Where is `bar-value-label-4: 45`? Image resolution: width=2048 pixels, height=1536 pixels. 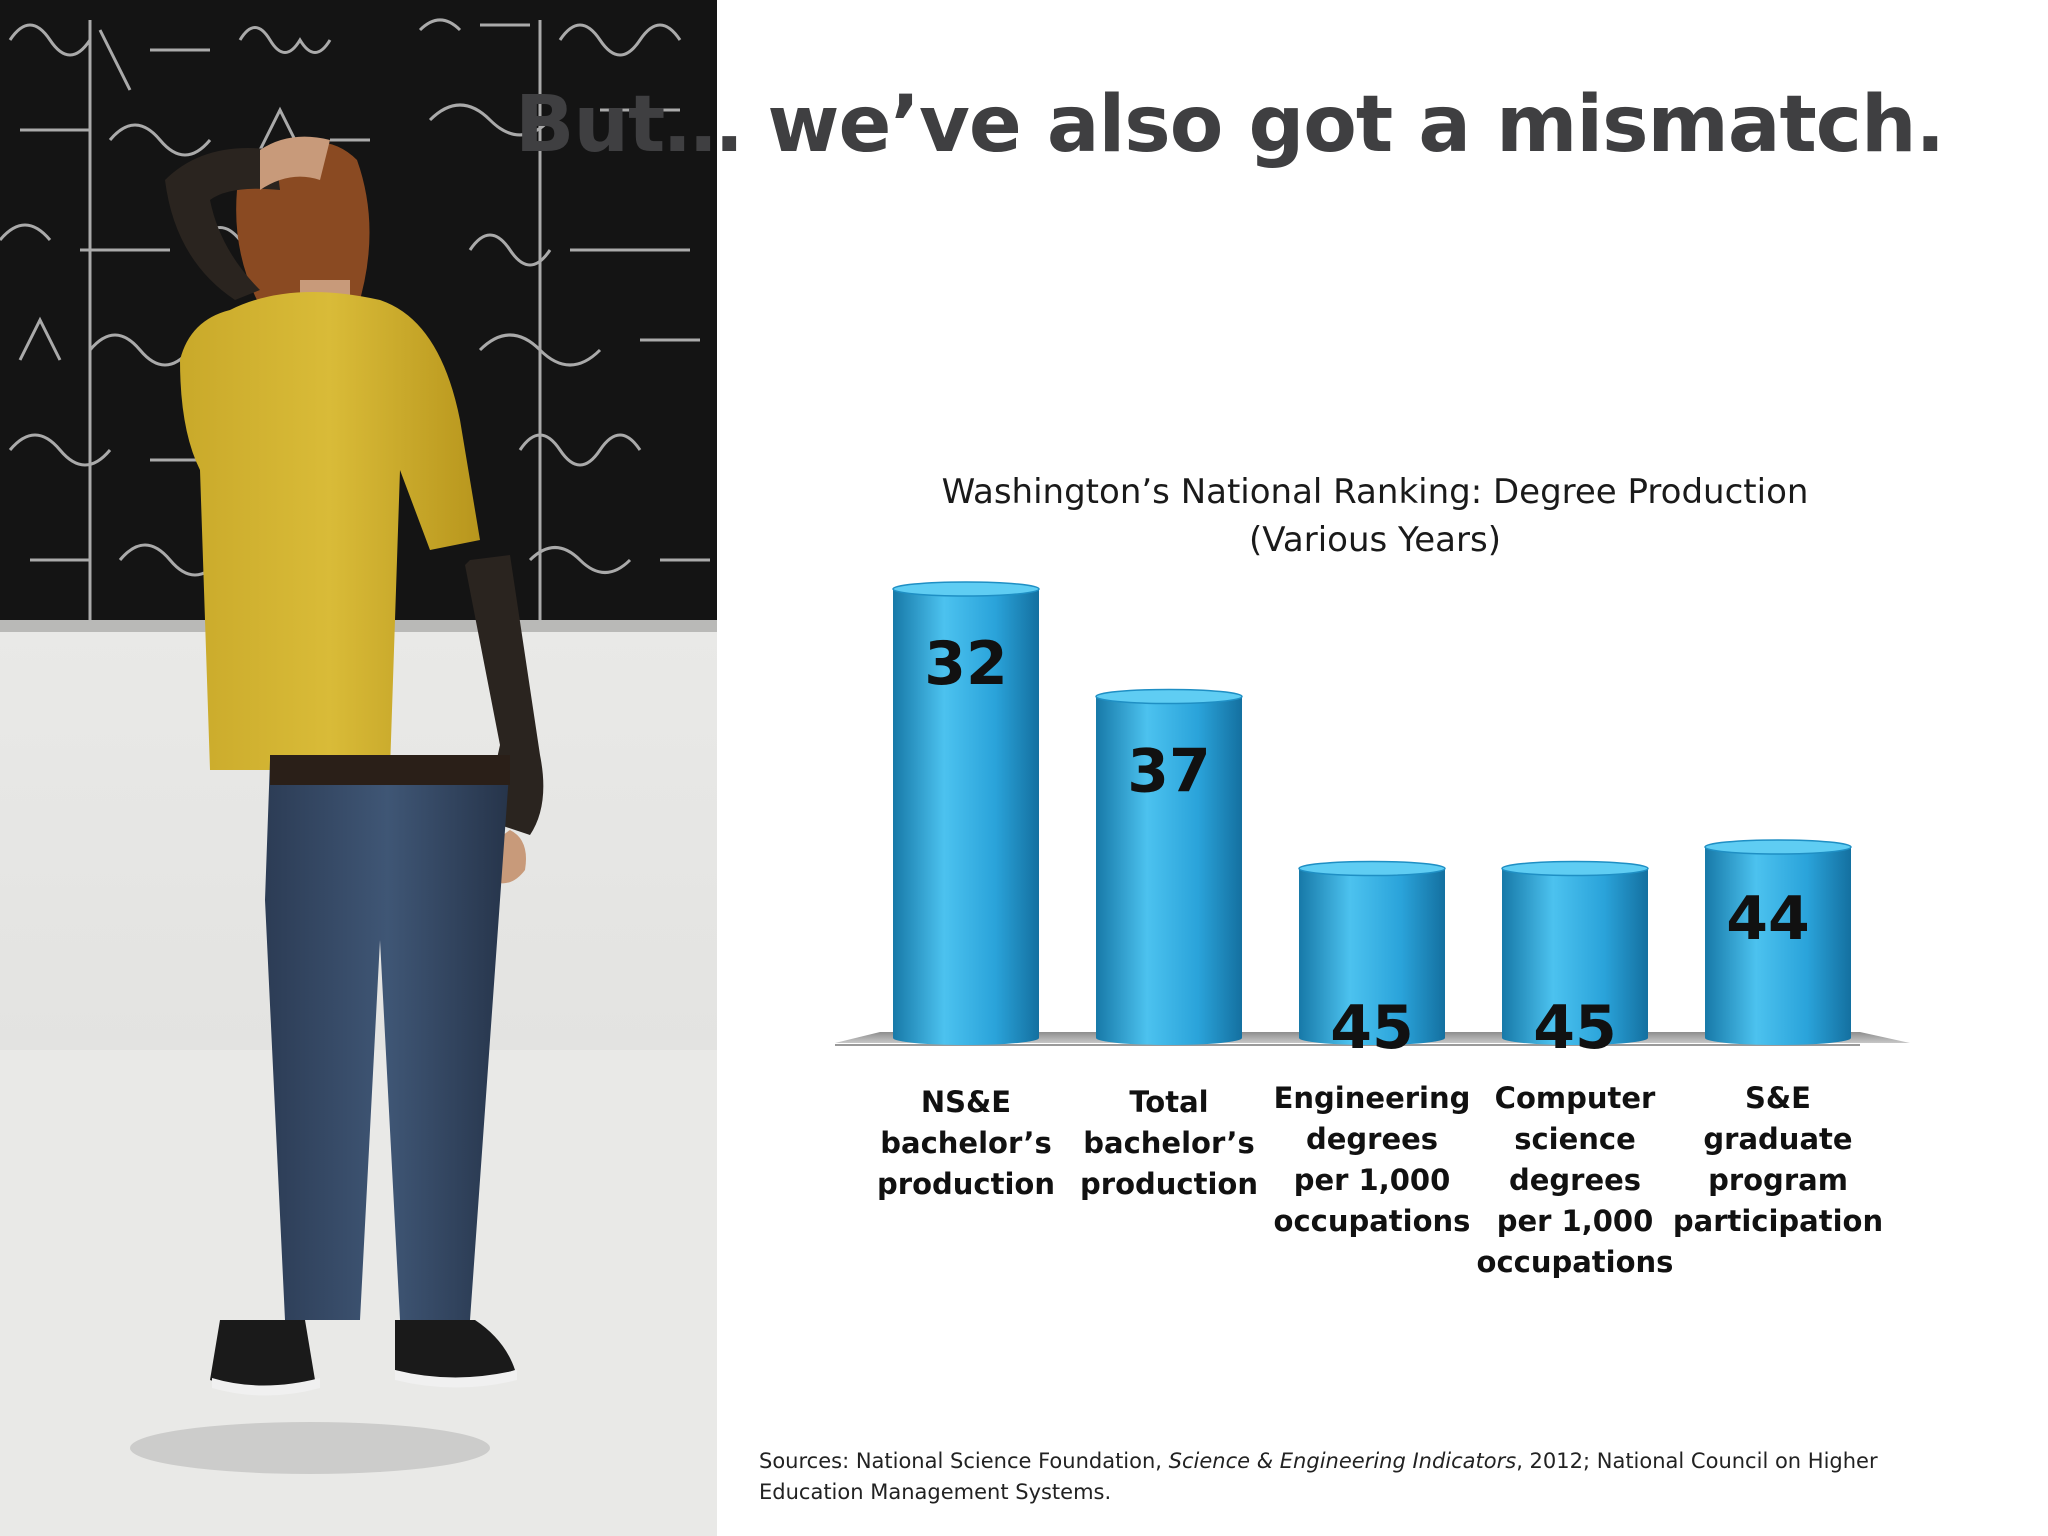
bar-value-label-4: 45 is located at coordinates (1575, 1028).